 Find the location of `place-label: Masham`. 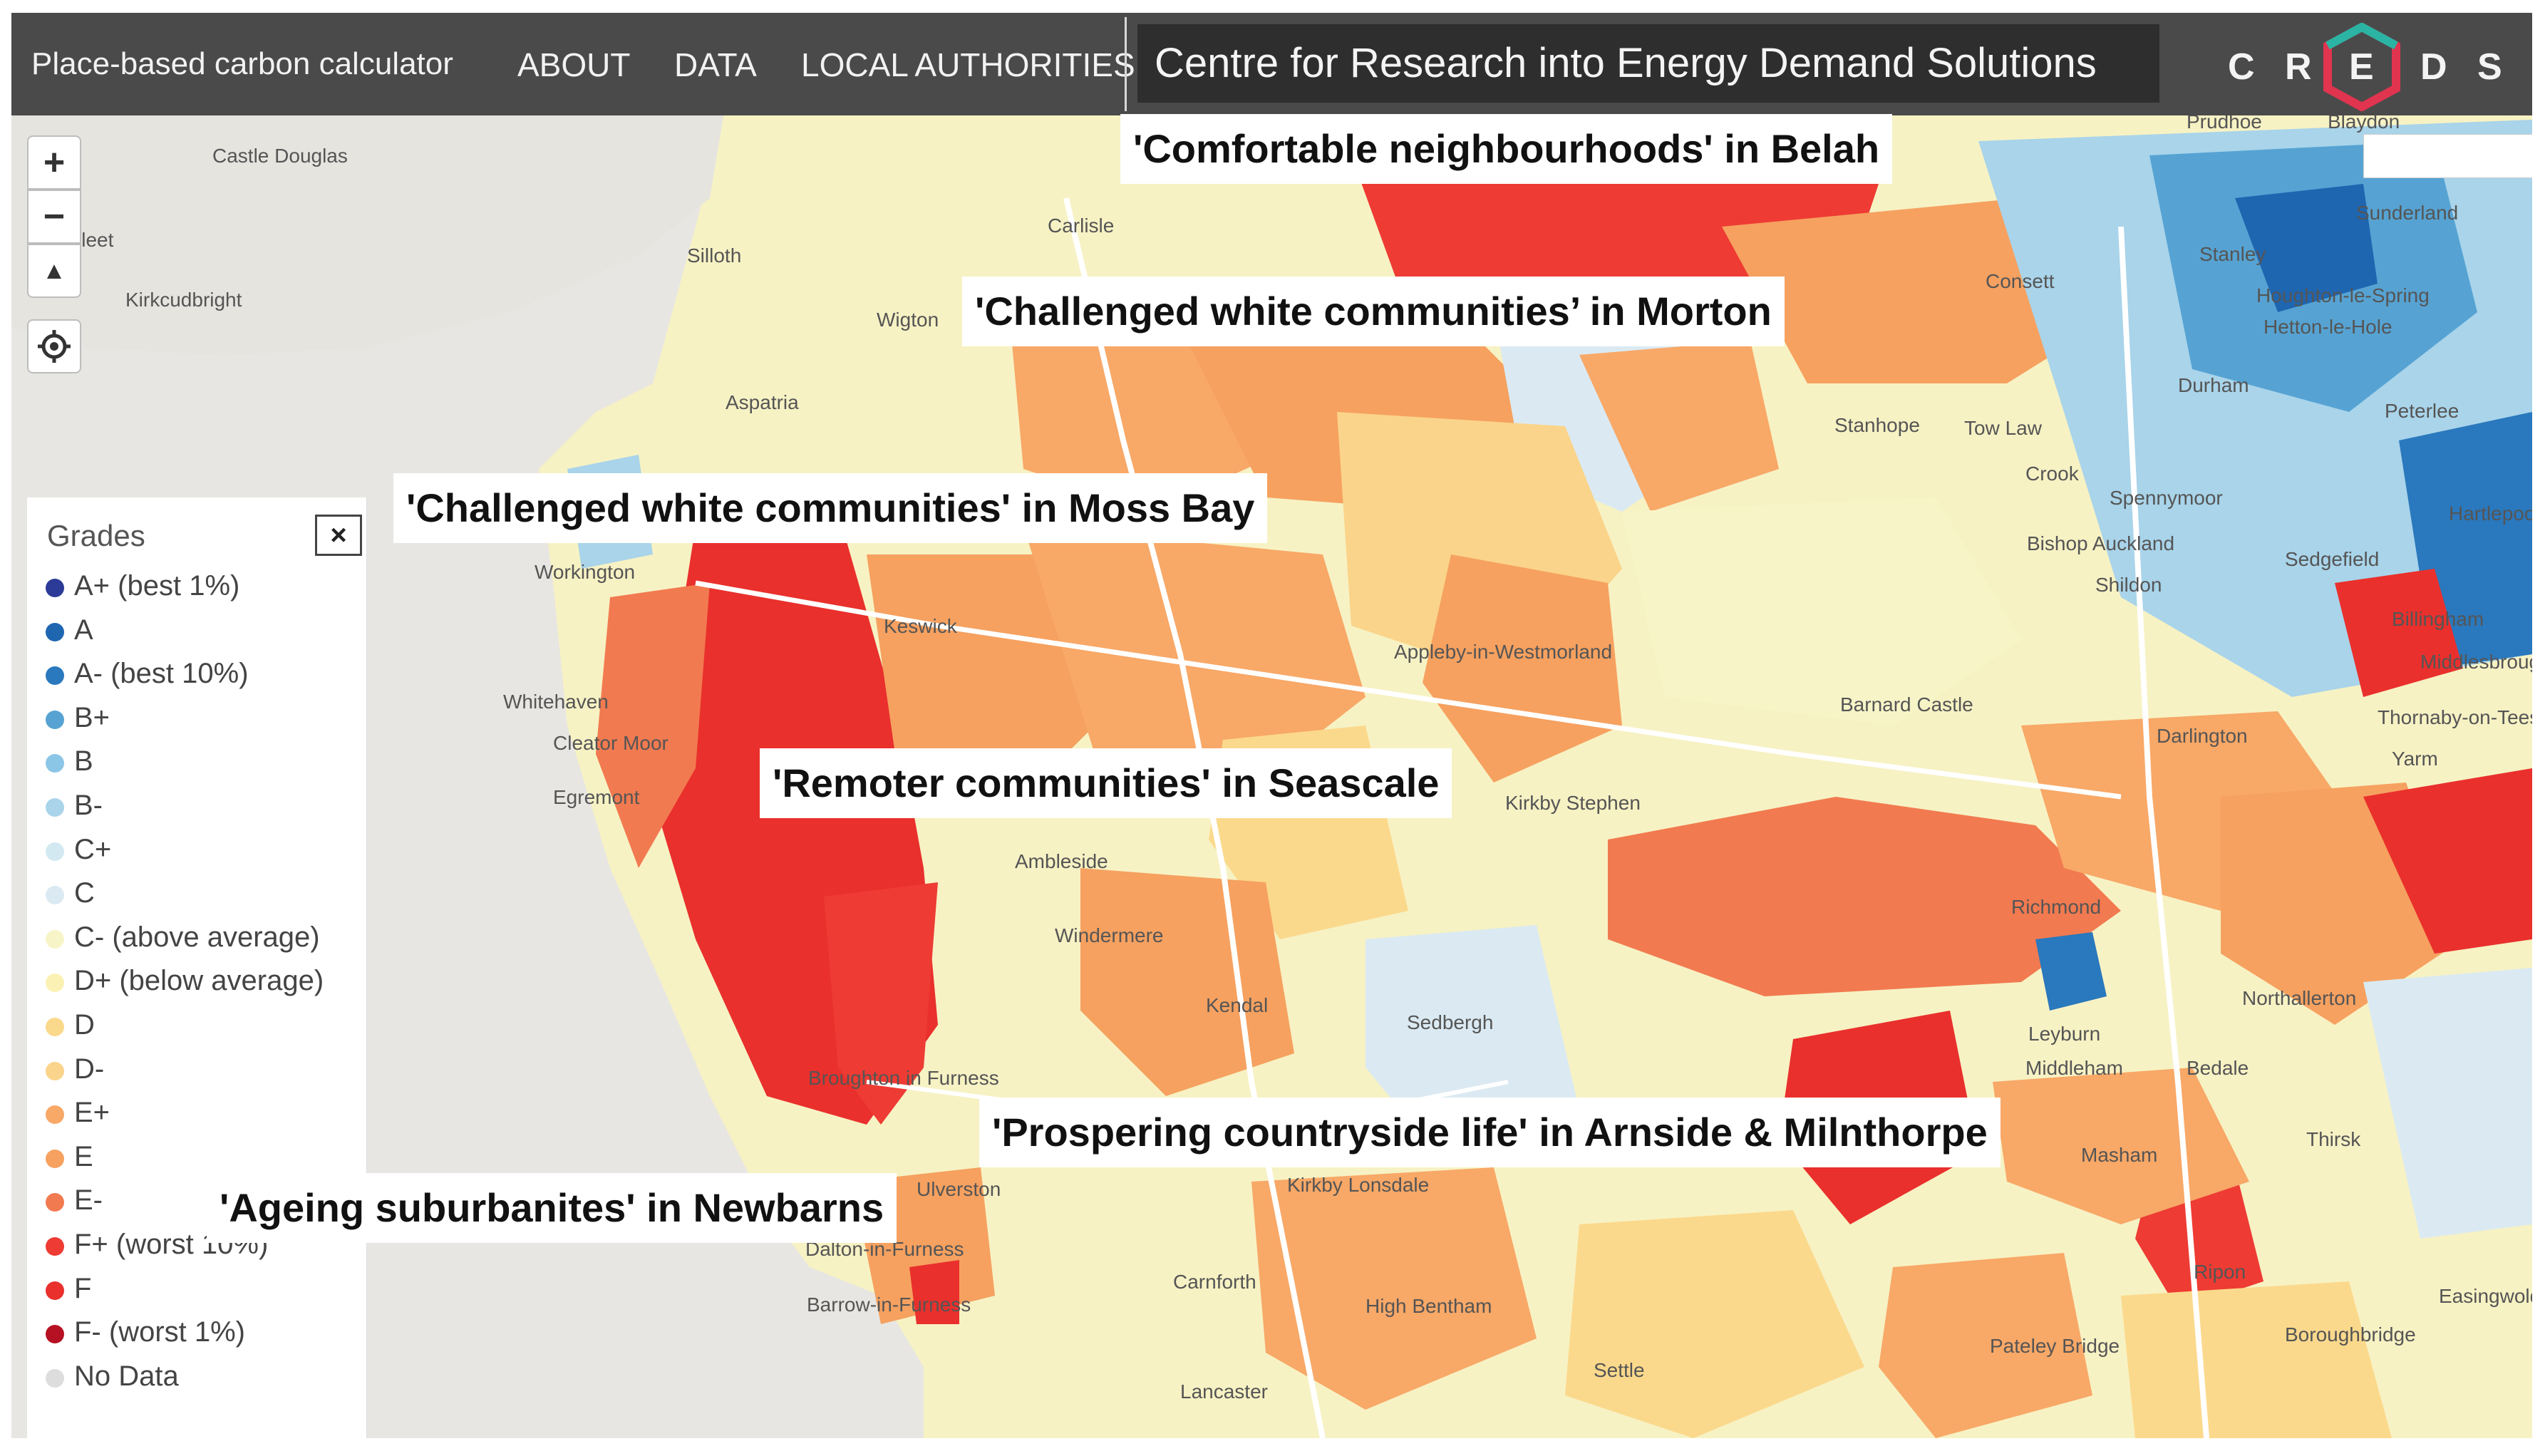

place-label: Masham is located at coordinates (2119, 1155).